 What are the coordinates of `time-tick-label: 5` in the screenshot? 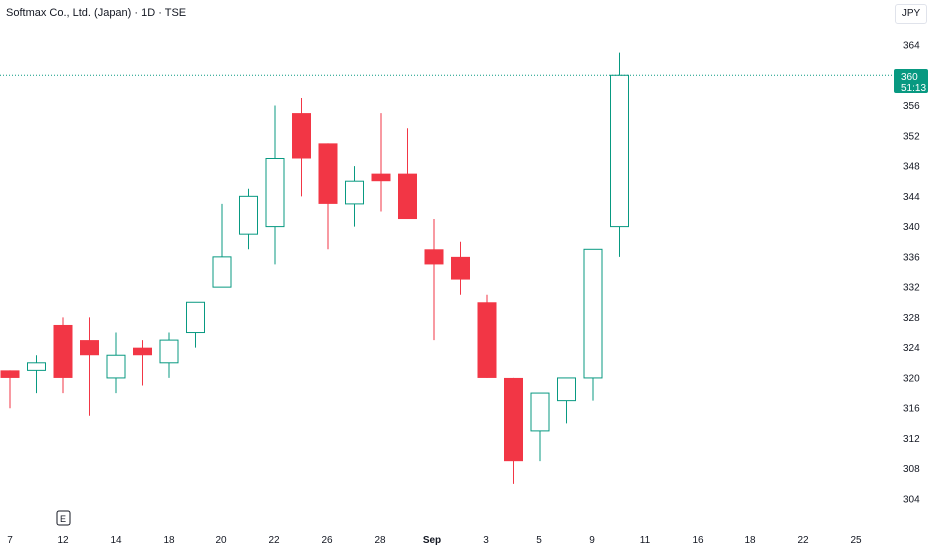 It's located at (539, 540).